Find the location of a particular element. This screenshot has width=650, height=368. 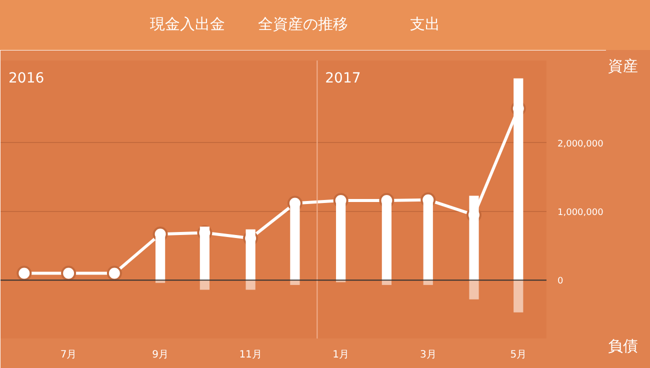

text: 現金入出金 is located at coordinates (187, 24).